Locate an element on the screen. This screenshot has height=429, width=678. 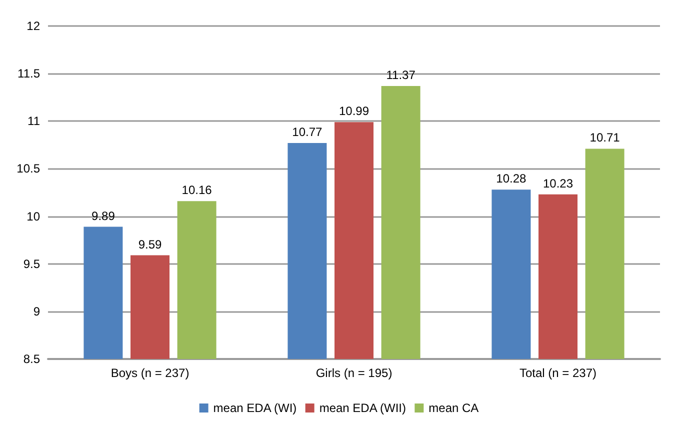
legend-label: mean EDA (WI) is located at coordinates (255, 408).